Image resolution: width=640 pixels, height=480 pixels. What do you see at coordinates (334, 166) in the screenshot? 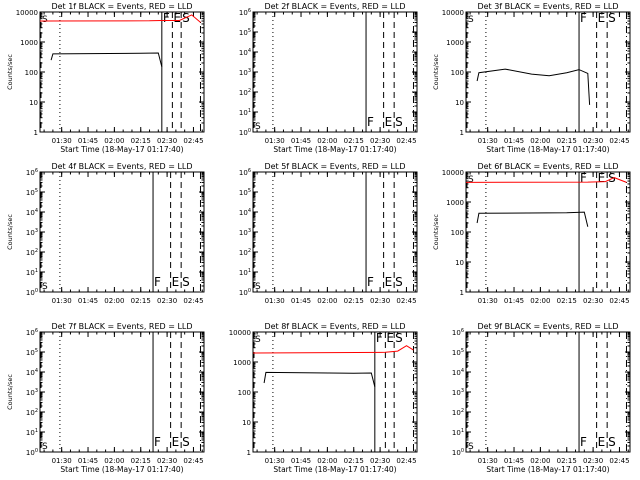
I see `panel-title: Det 5f BLACK = Events, RED = LLD` at bounding box center [334, 166].